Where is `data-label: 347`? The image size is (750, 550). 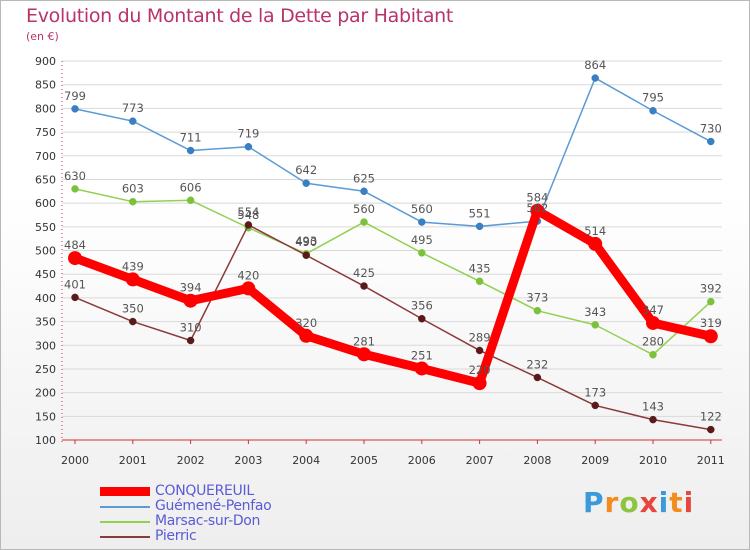 data-label: 347 is located at coordinates (653, 310).